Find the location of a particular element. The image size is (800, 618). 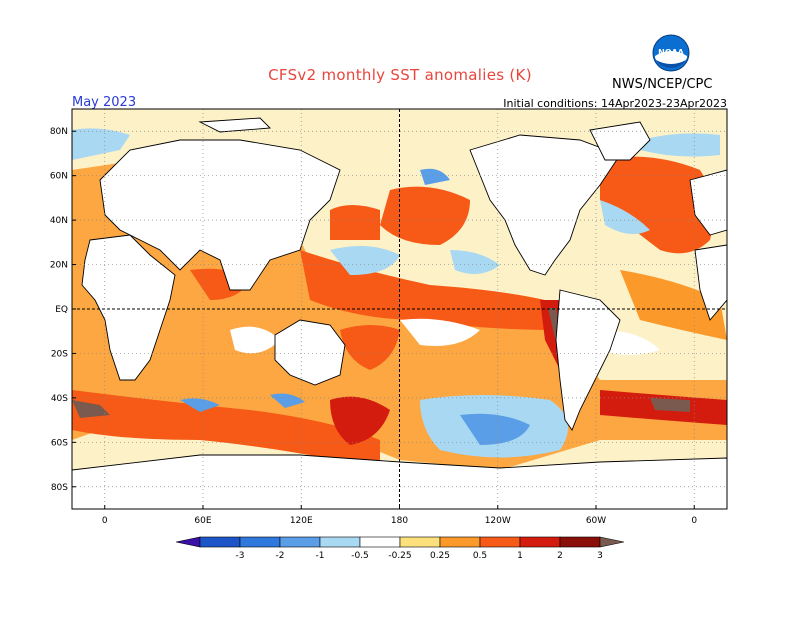

lat-tick-label: 20S is located at coordinates (59, 354).